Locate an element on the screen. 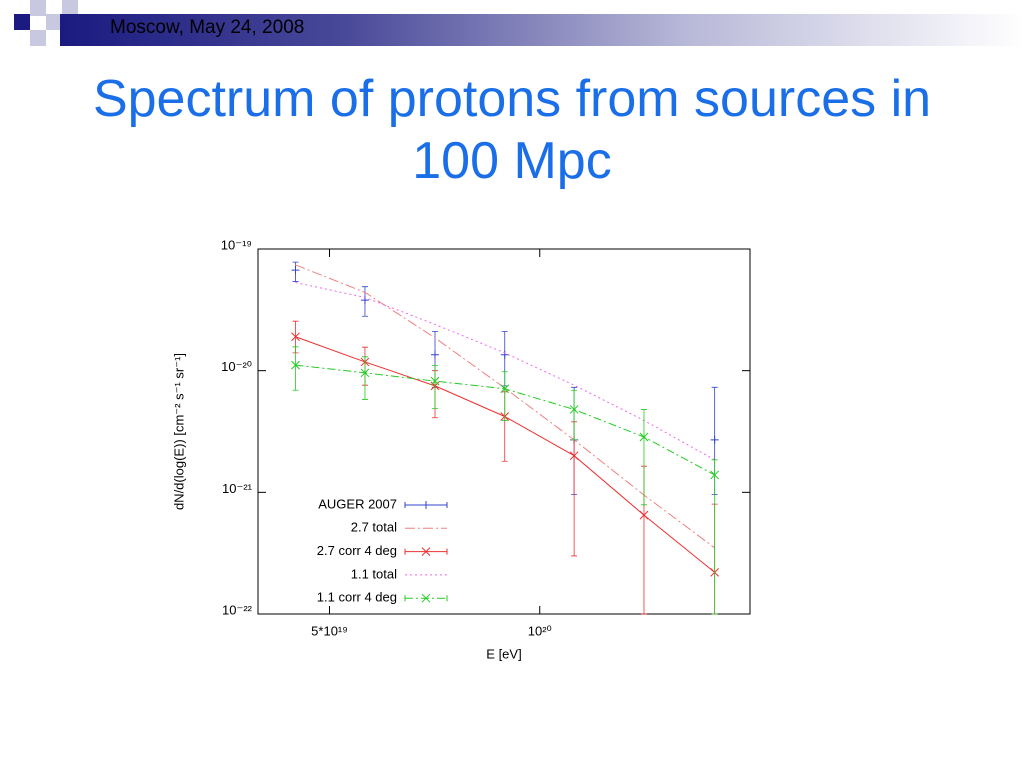 Image resolution: width=1024 pixels, height=768 pixels. legend-label: 1.1 total is located at coordinates (374, 573).